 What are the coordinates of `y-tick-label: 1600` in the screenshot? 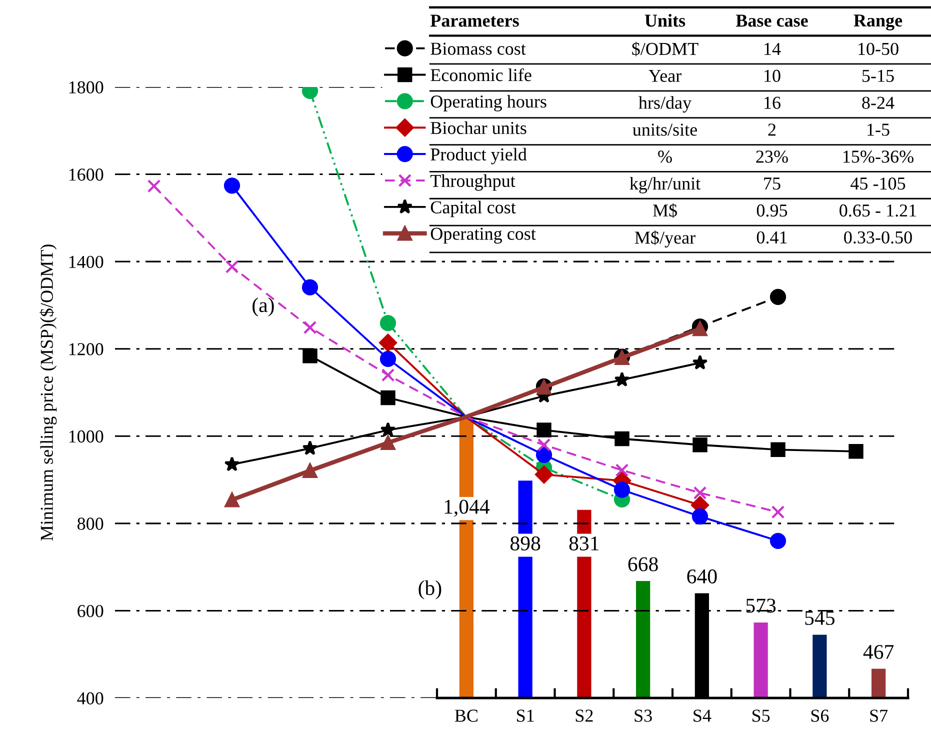 It's located at (86, 174).